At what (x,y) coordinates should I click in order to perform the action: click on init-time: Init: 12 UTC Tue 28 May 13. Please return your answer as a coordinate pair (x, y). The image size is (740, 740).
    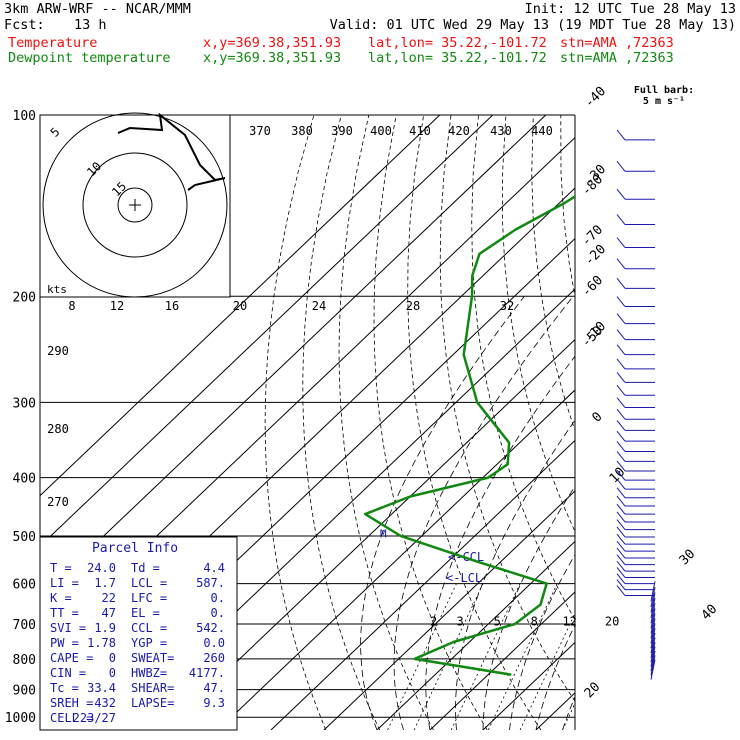
    Looking at the image, I should click on (630, 9).